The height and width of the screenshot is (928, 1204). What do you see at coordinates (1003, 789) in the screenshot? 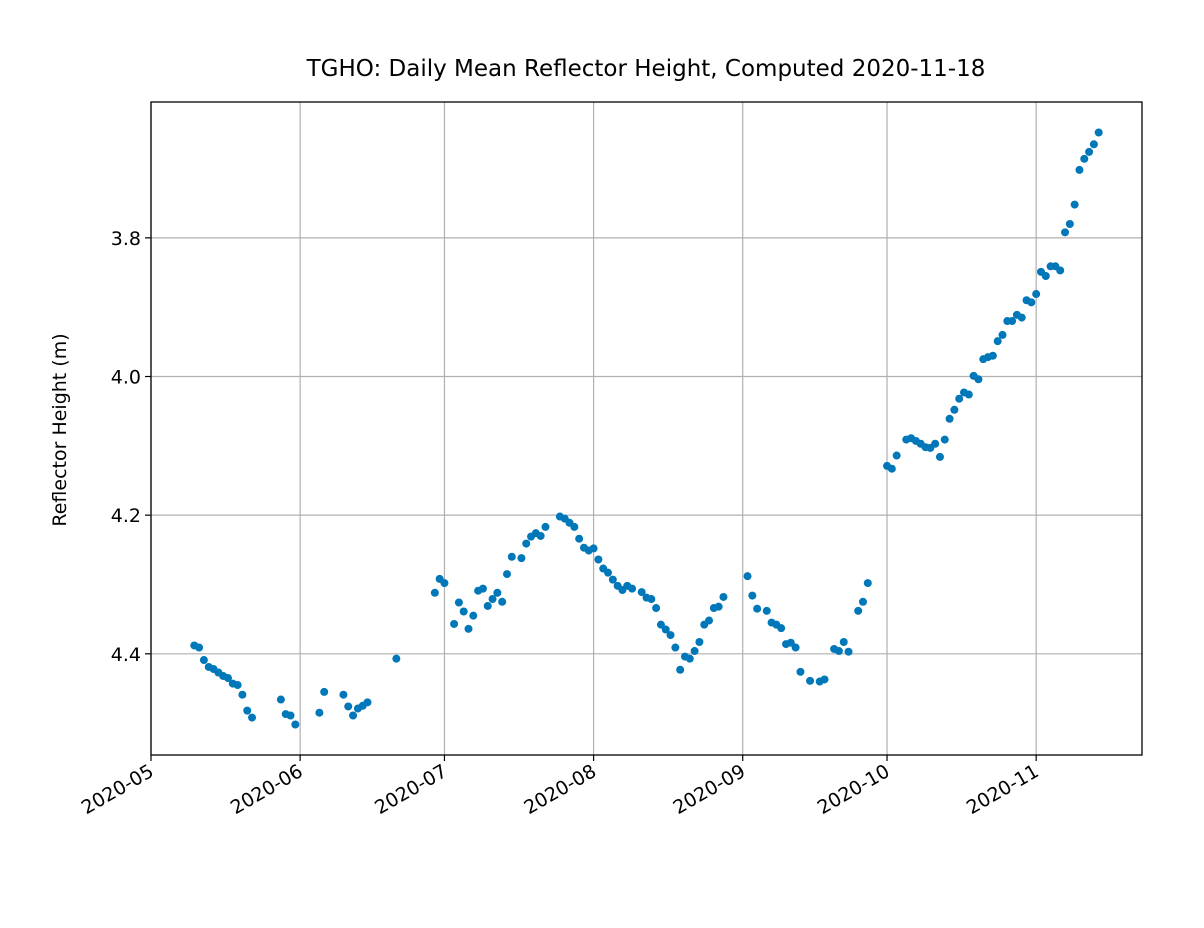
I see `x-tick-label: 2020-11` at bounding box center [1003, 789].